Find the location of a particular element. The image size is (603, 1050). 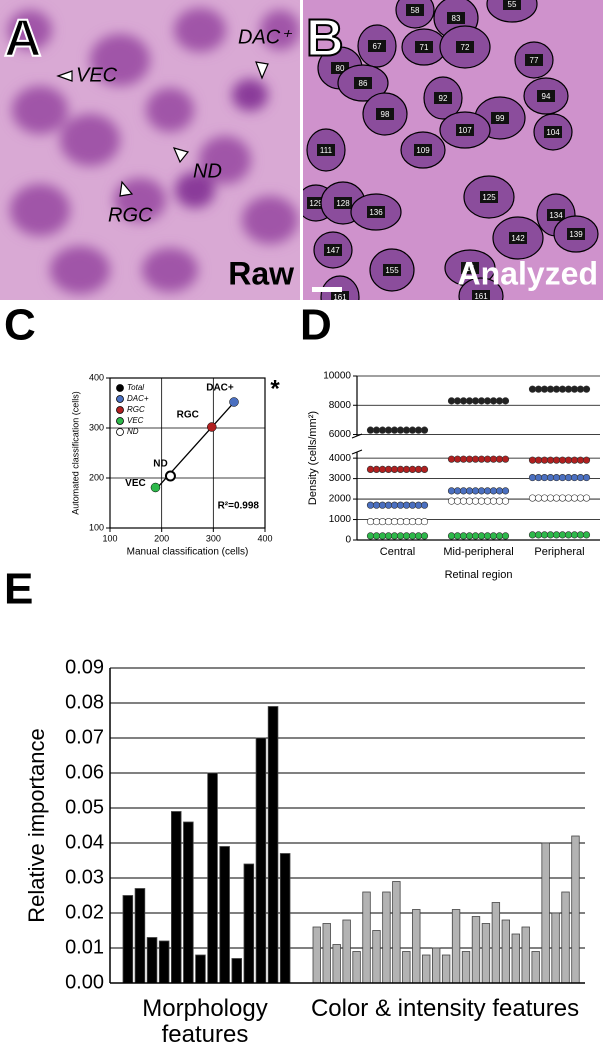

panel-label: E is located at coordinates (18, 589).